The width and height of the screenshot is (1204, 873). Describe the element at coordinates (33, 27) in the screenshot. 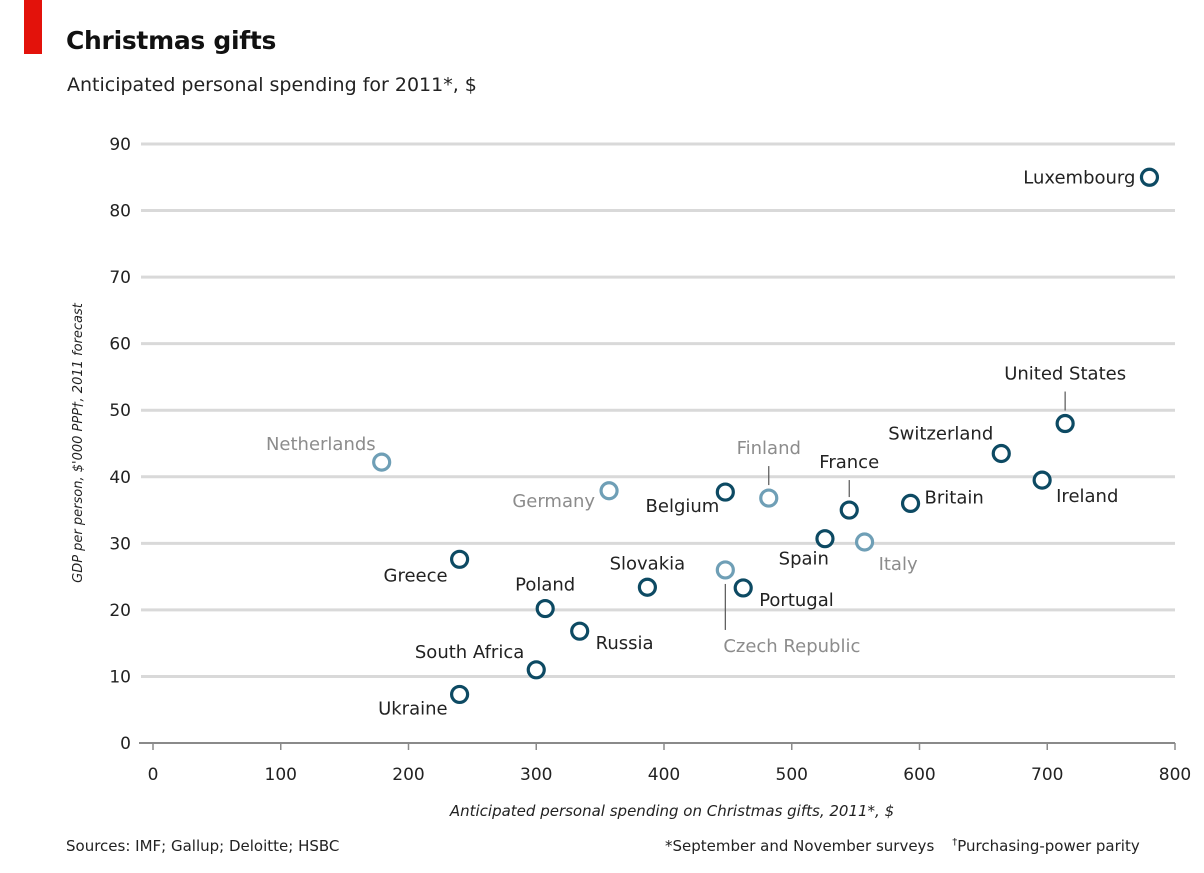

I see `brand-red-tag` at that location.